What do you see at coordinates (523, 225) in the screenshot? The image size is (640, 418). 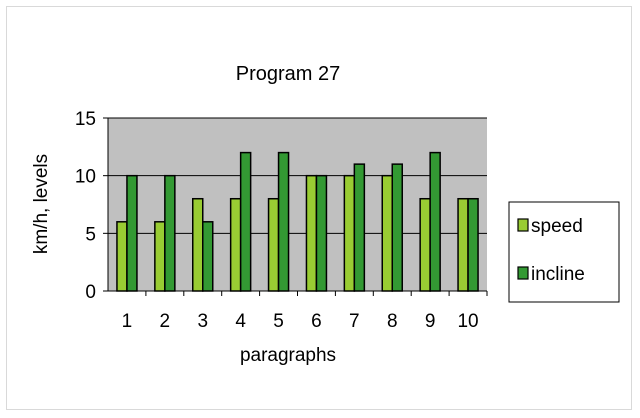 I see `legend-swatch-speed` at bounding box center [523, 225].